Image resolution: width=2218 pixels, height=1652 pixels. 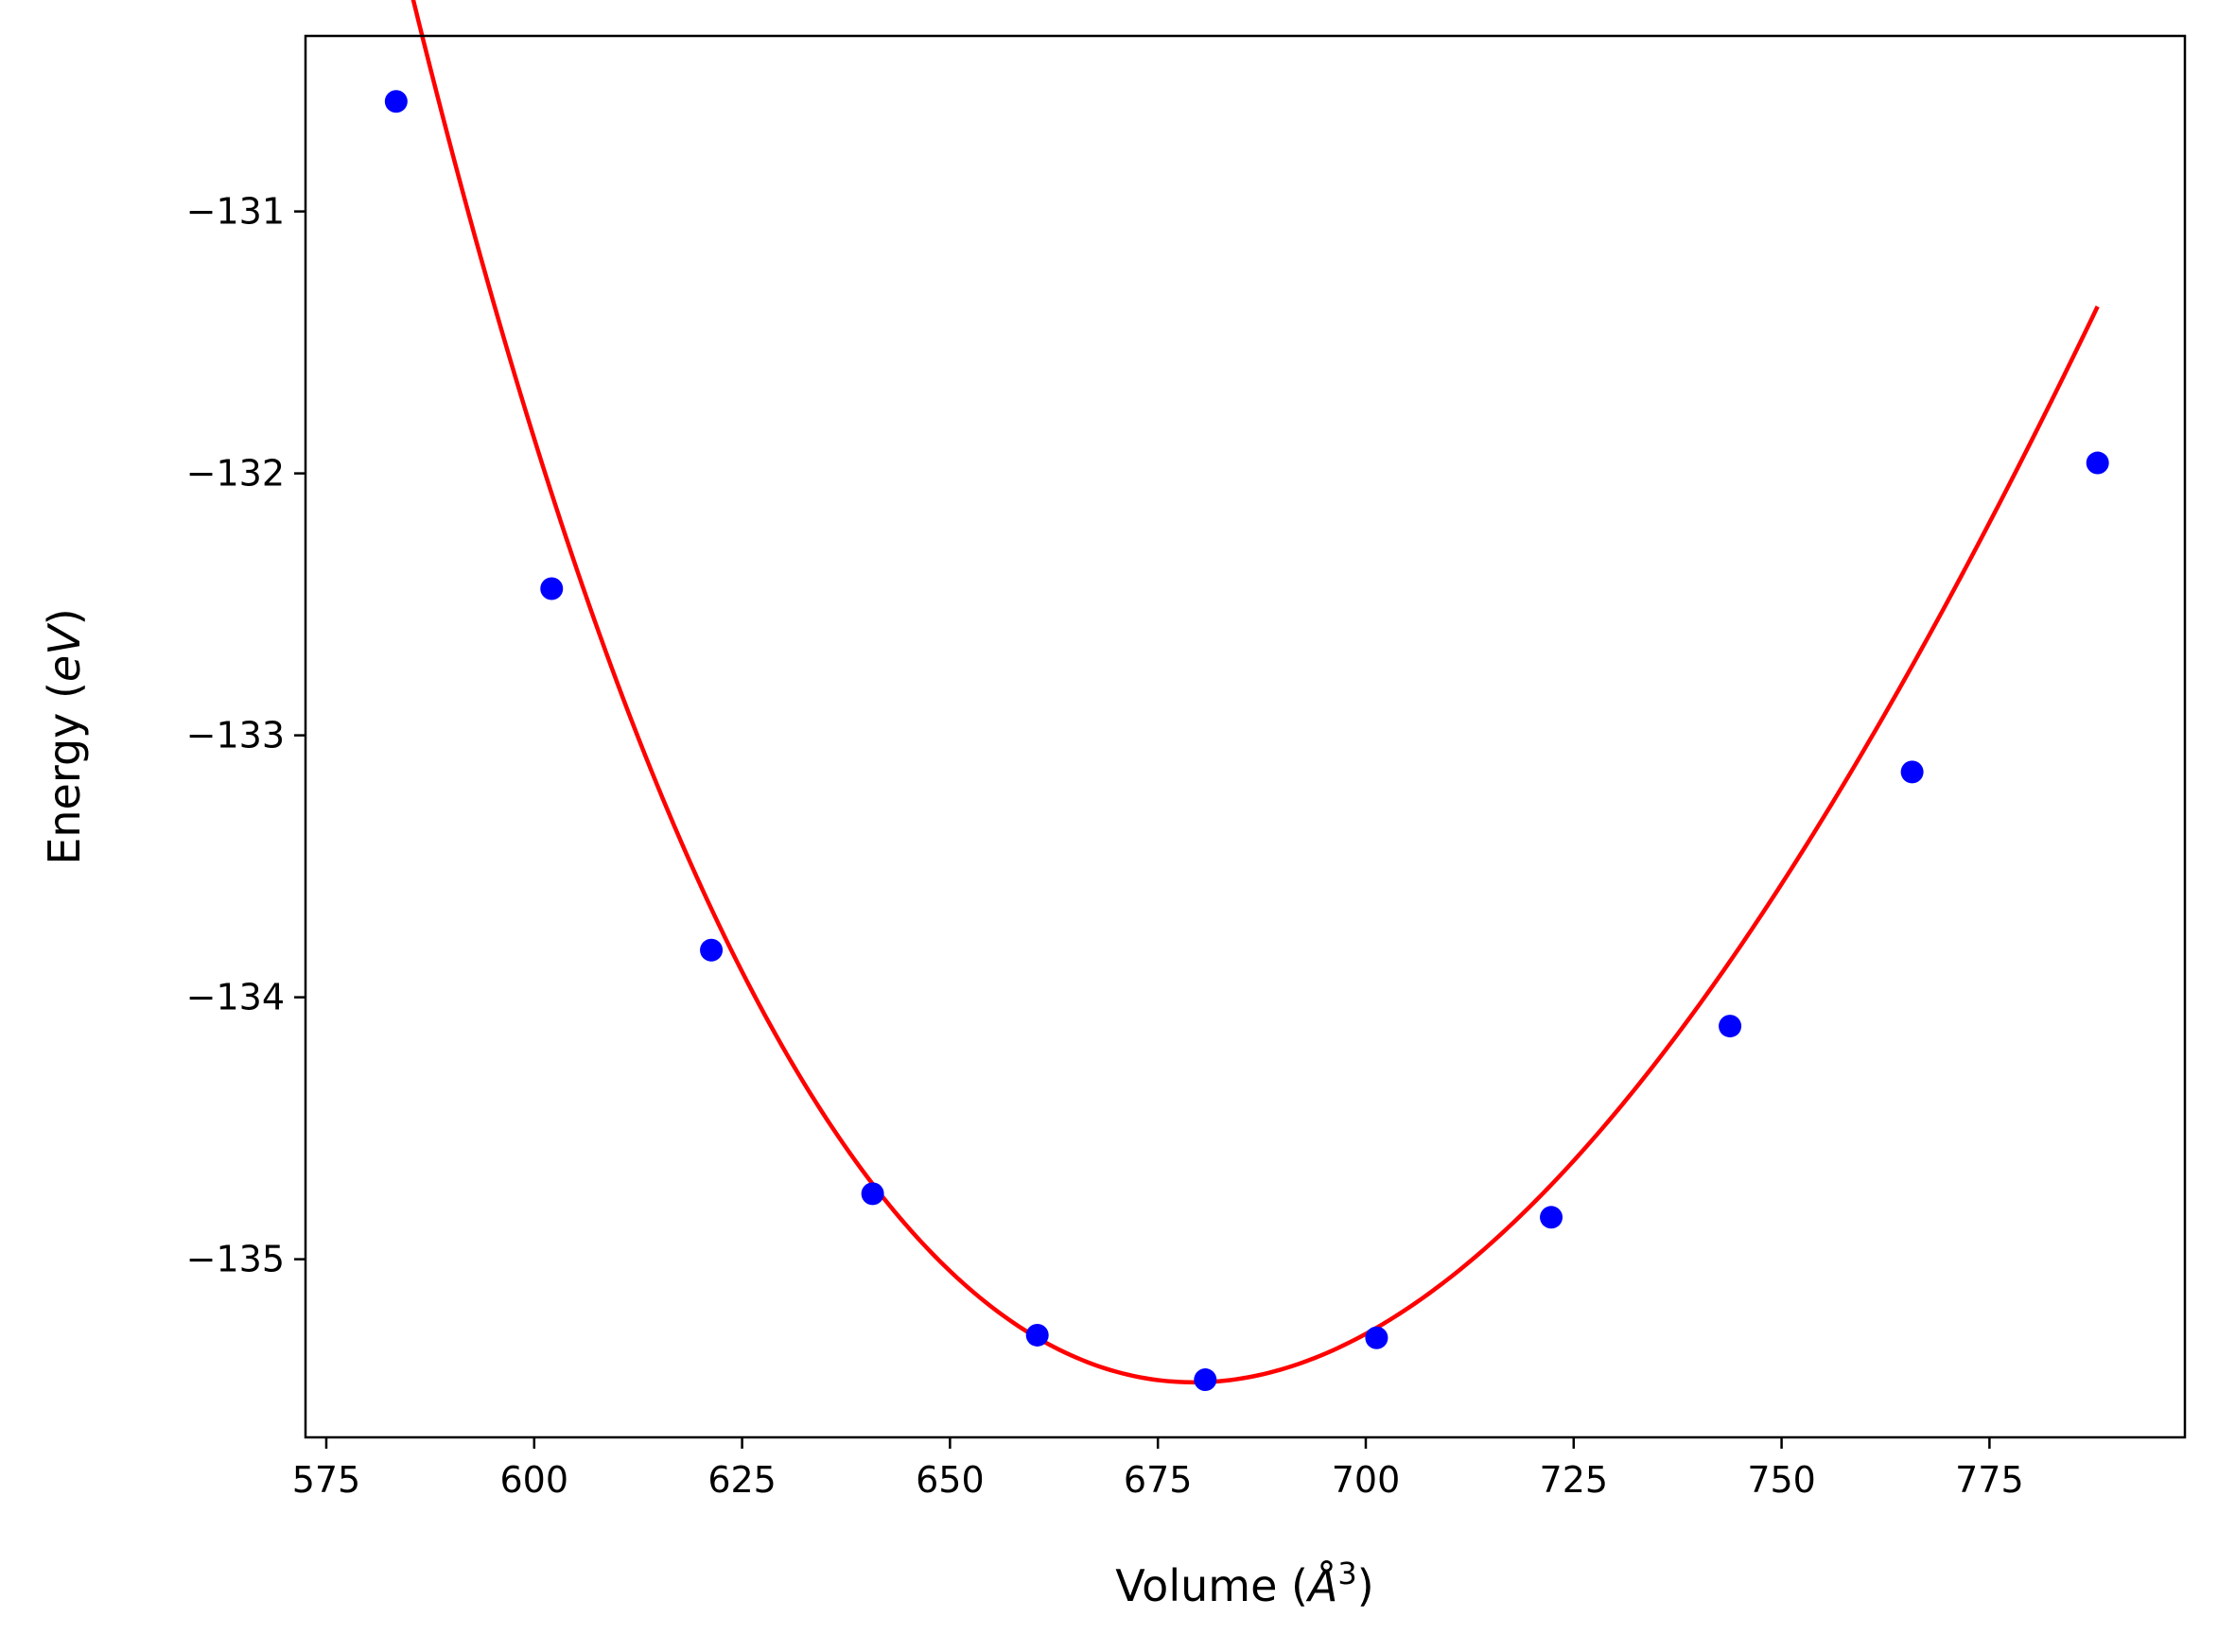 I want to click on x-tick-label: 650, so click(x=950, y=1480).